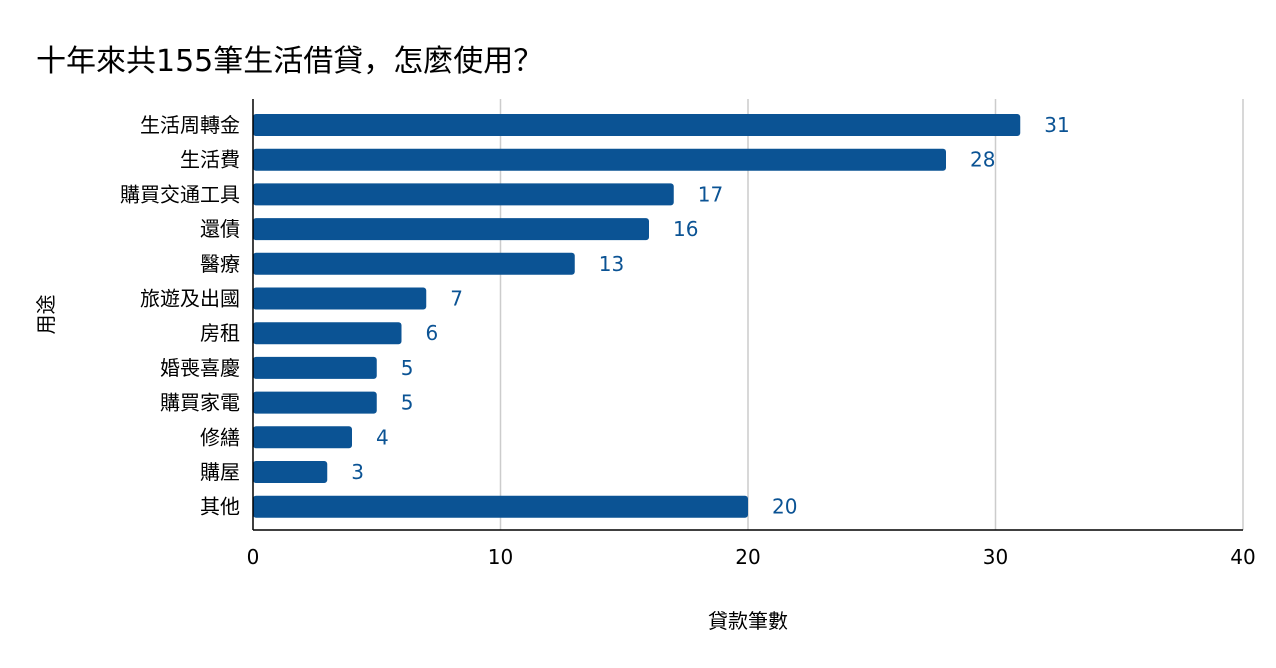 The width and height of the screenshot is (1276, 668). What do you see at coordinates (500, 557) in the screenshot?
I see `x-tick-label: 10` at bounding box center [500, 557].